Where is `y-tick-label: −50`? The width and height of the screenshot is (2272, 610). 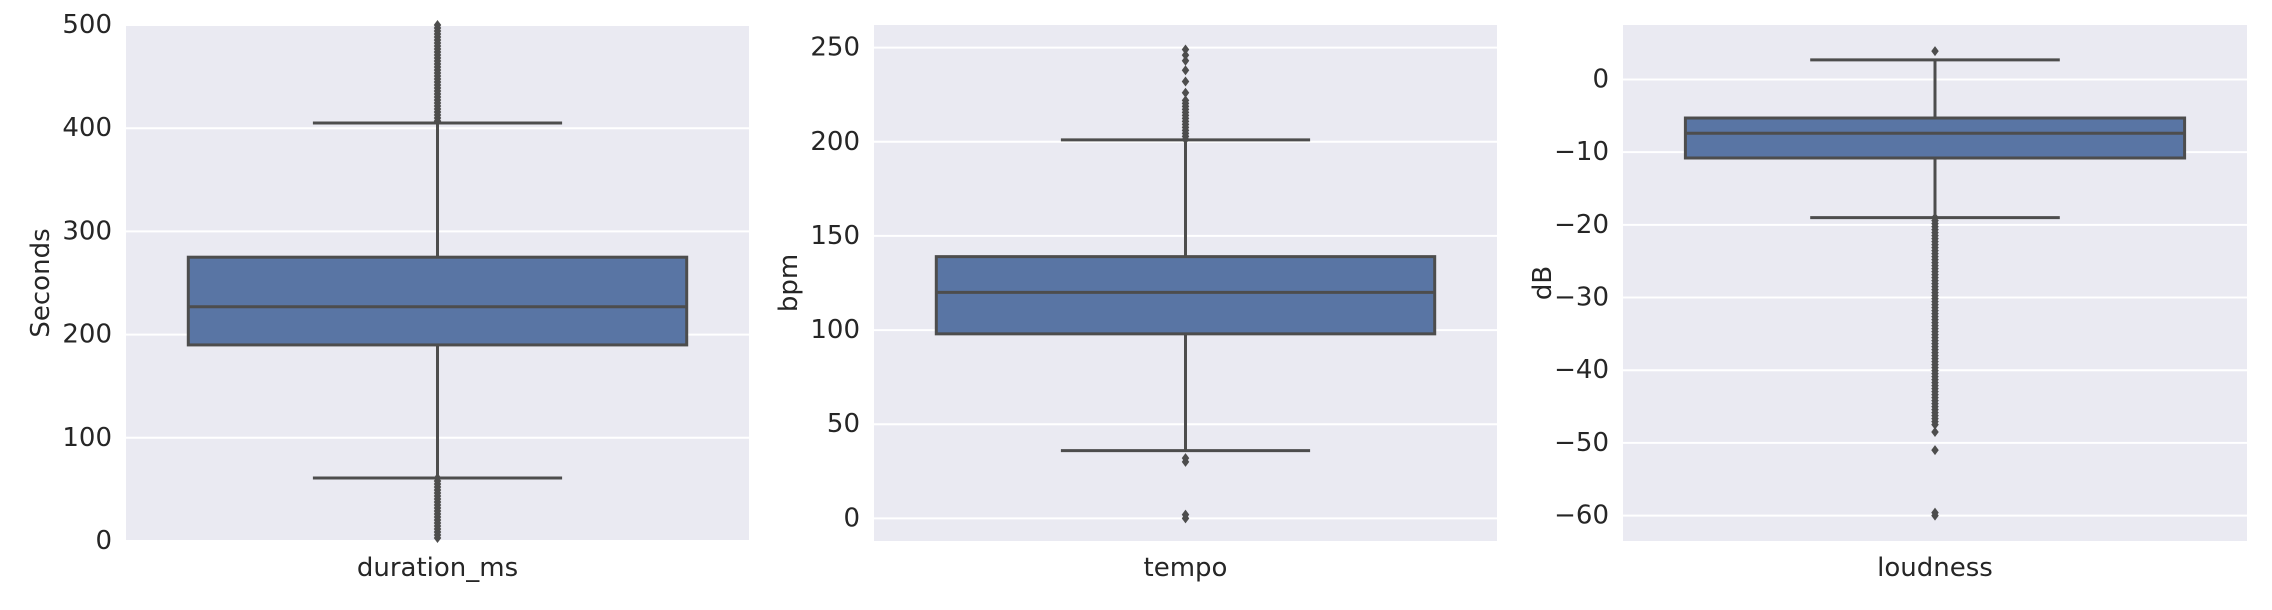 y-tick-label: −50 is located at coordinates (1581, 443).